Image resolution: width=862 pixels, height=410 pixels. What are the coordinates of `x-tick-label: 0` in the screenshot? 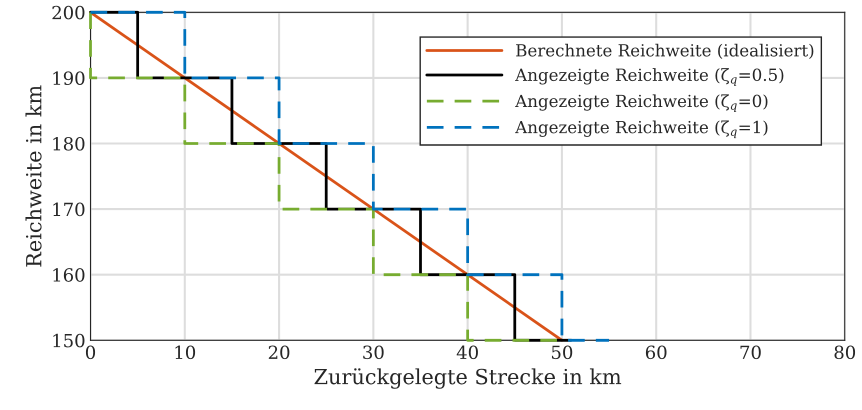 It's located at (91, 352).